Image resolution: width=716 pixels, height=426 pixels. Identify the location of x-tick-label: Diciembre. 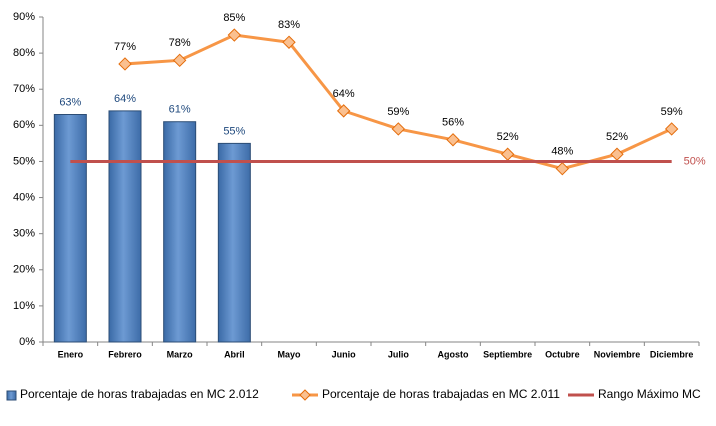
(672, 354).